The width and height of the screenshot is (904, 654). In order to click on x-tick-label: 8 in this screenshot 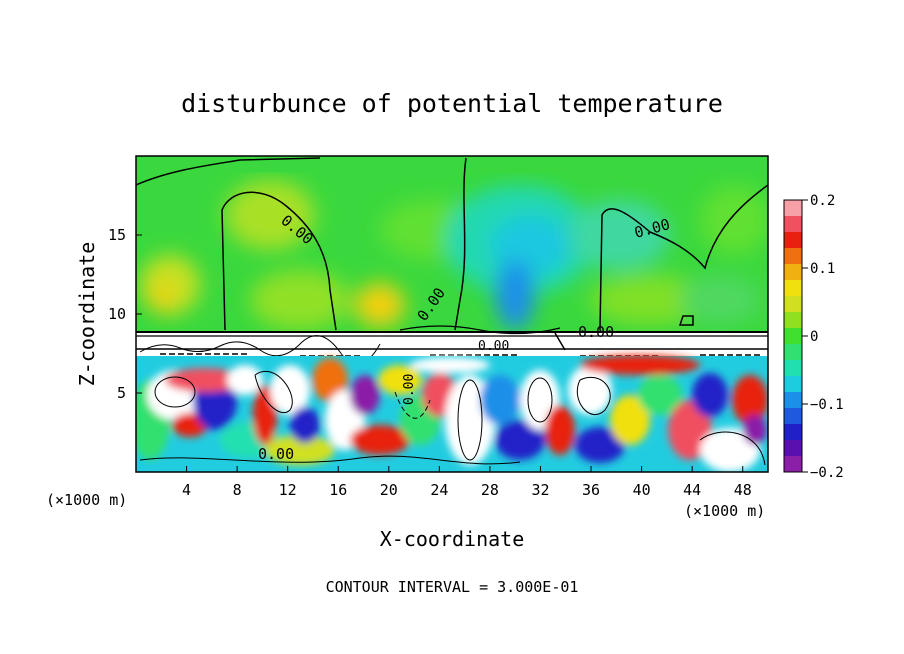, I will do `click(237, 490)`.